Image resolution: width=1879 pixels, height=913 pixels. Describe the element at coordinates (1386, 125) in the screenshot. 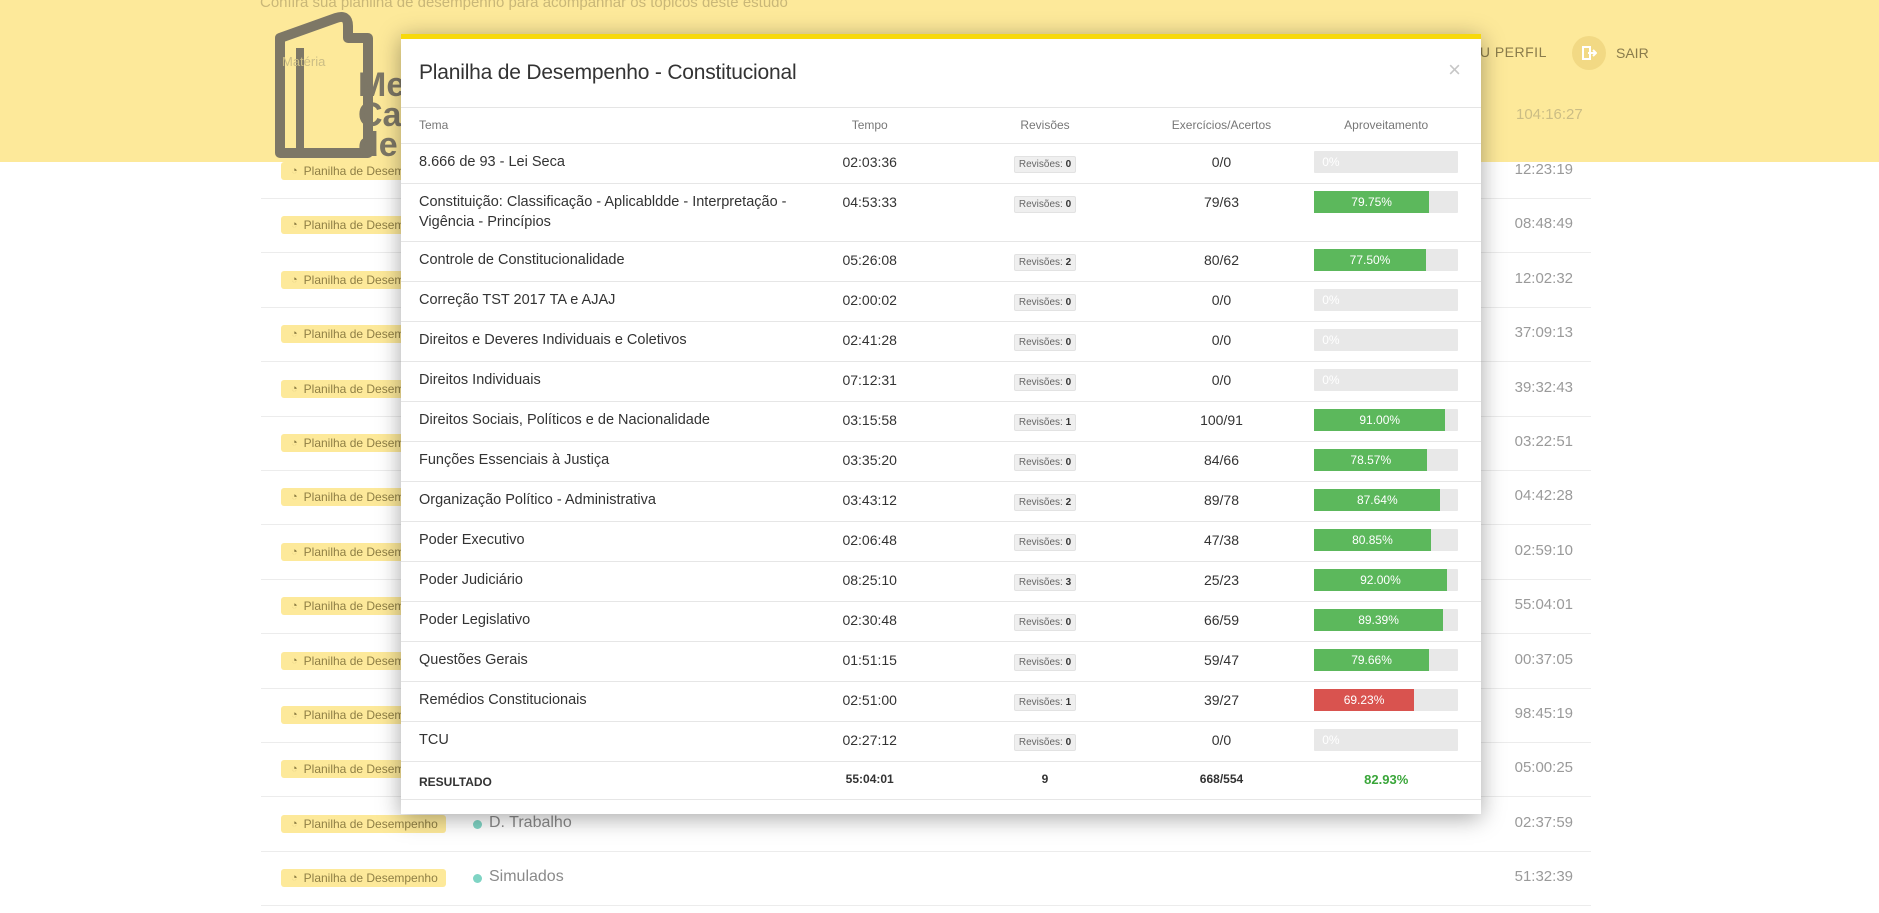

I see `header-aproveitamento: Aproveitamento` at that location.